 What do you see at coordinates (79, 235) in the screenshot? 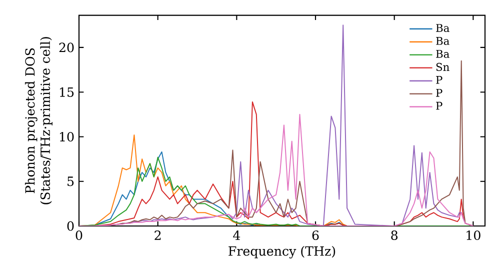
I see `x-tick-label: 0` at bounding box center [79, 235].